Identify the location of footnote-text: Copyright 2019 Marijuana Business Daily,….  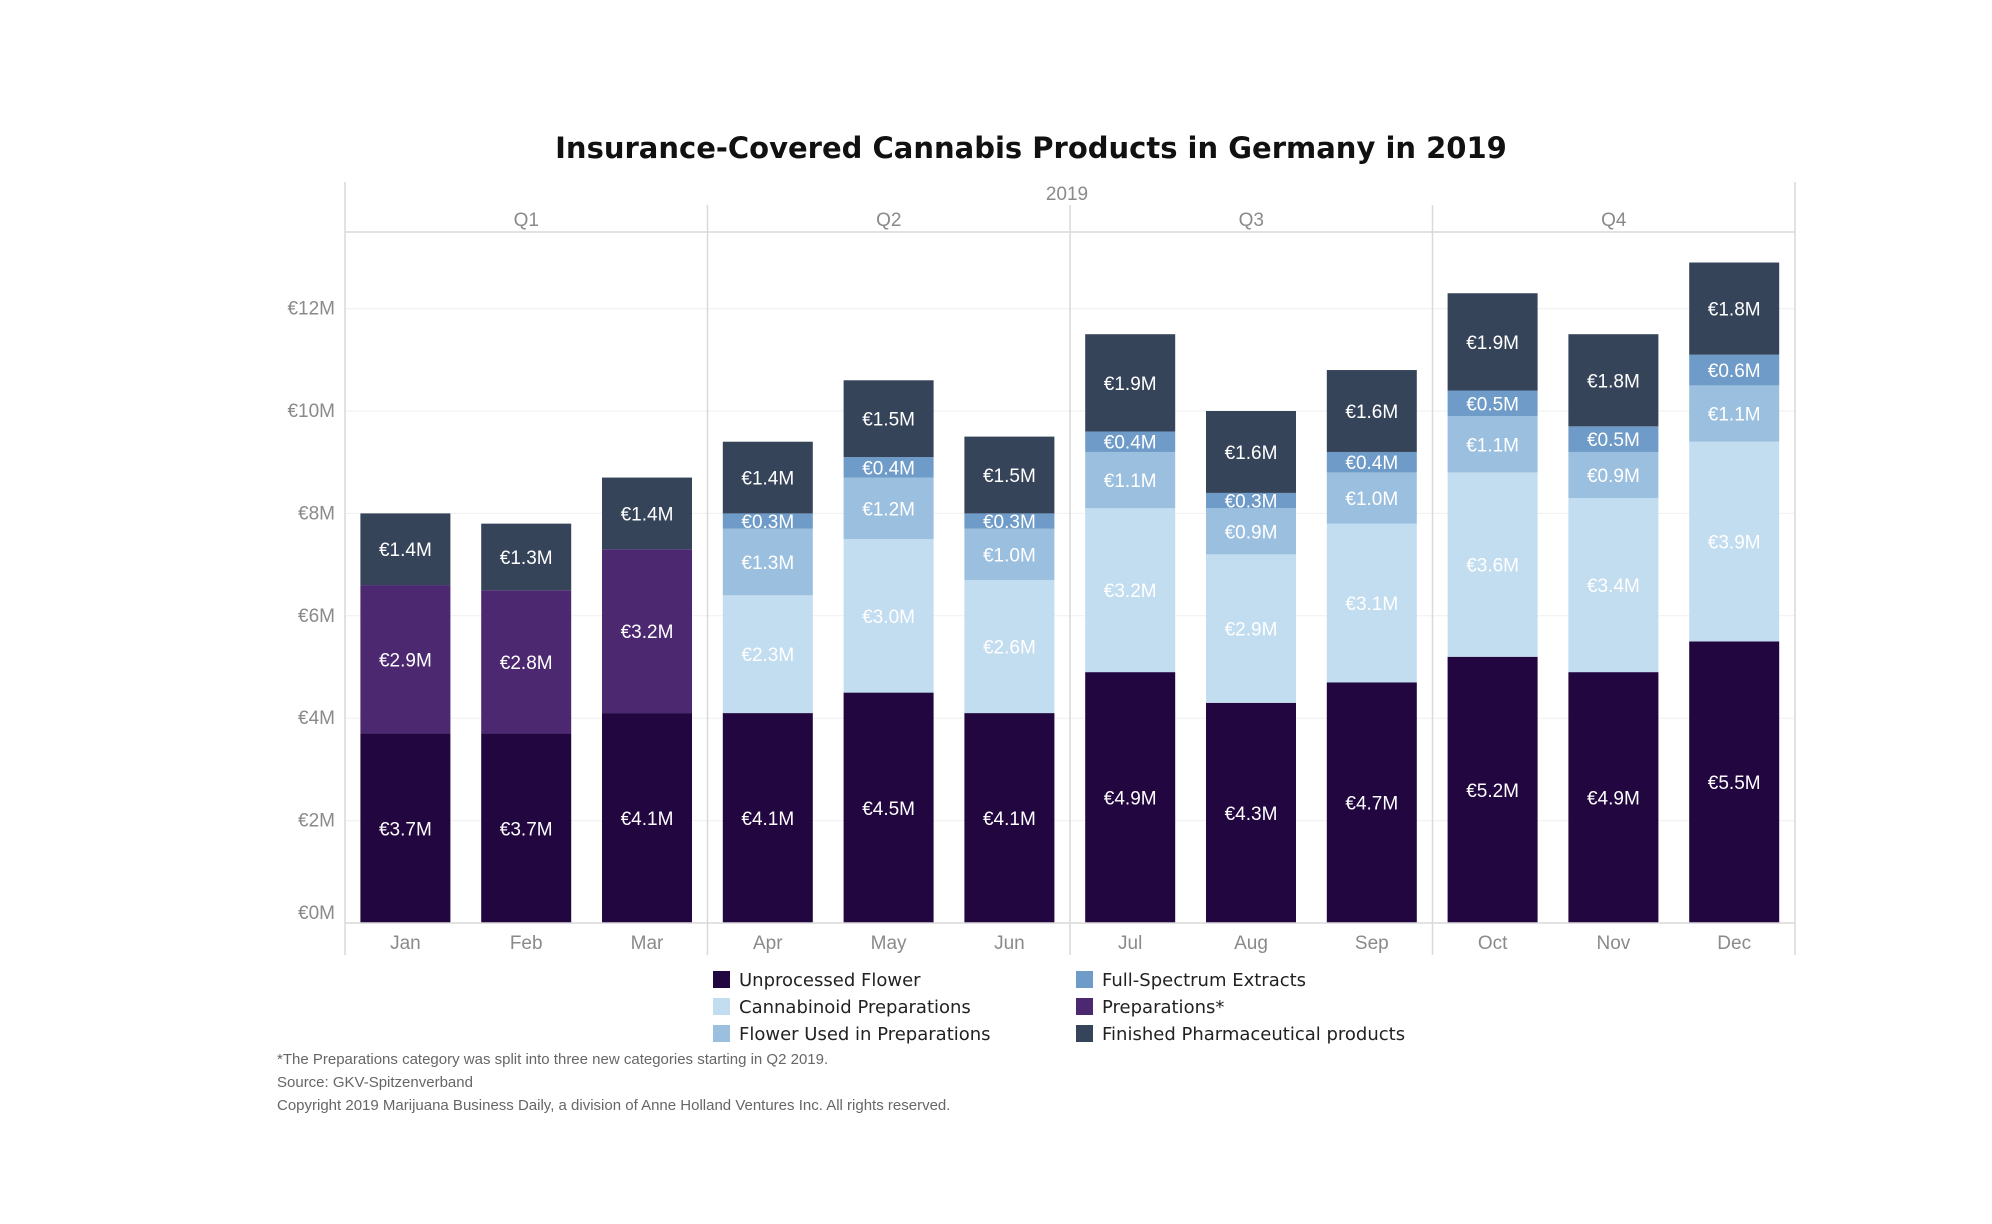
(613, 1105).